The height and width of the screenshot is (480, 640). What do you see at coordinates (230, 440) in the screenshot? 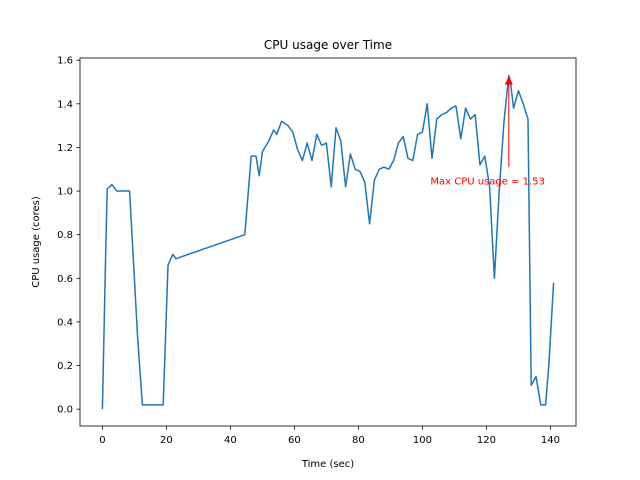
I see `x-tick-label: 40` at bounding box center [230, 440].